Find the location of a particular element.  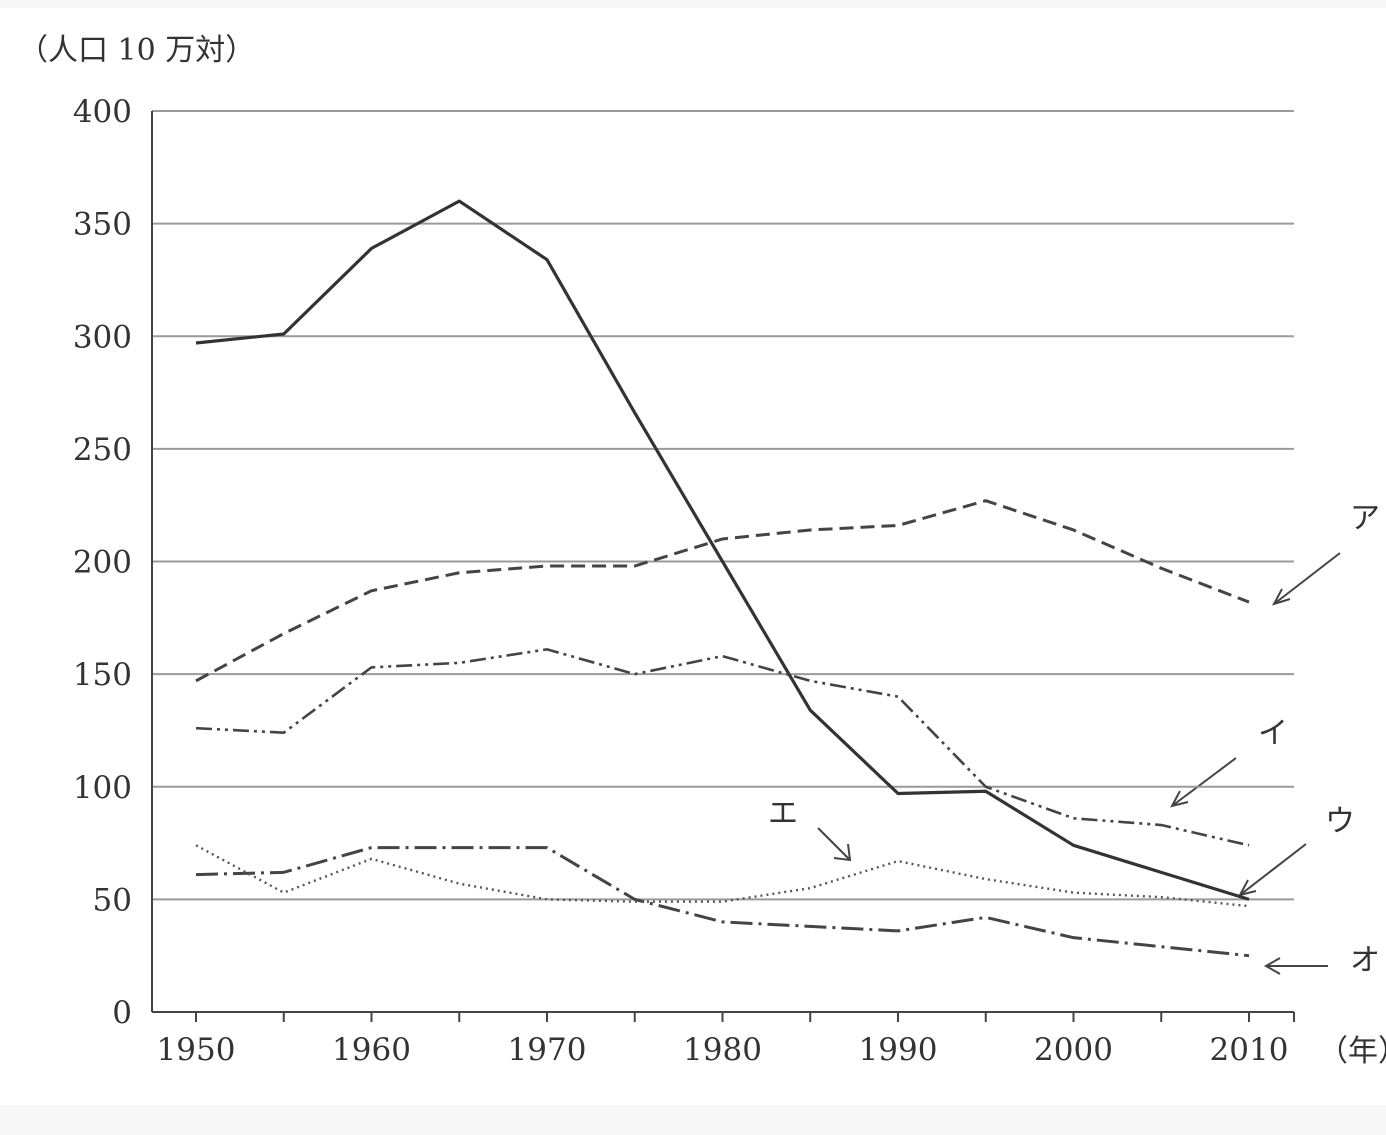

y-axis-unit-label: （人口 10 万対） is located at coordinates (136, 50).